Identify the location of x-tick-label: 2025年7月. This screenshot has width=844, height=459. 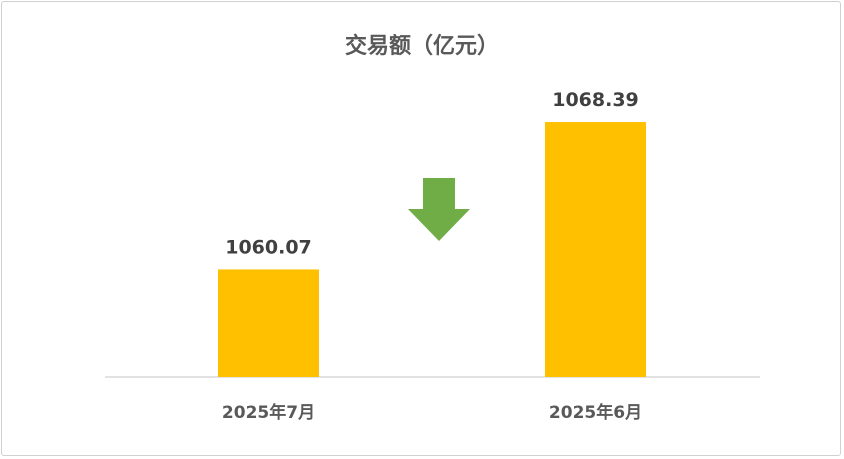
(268, 412).